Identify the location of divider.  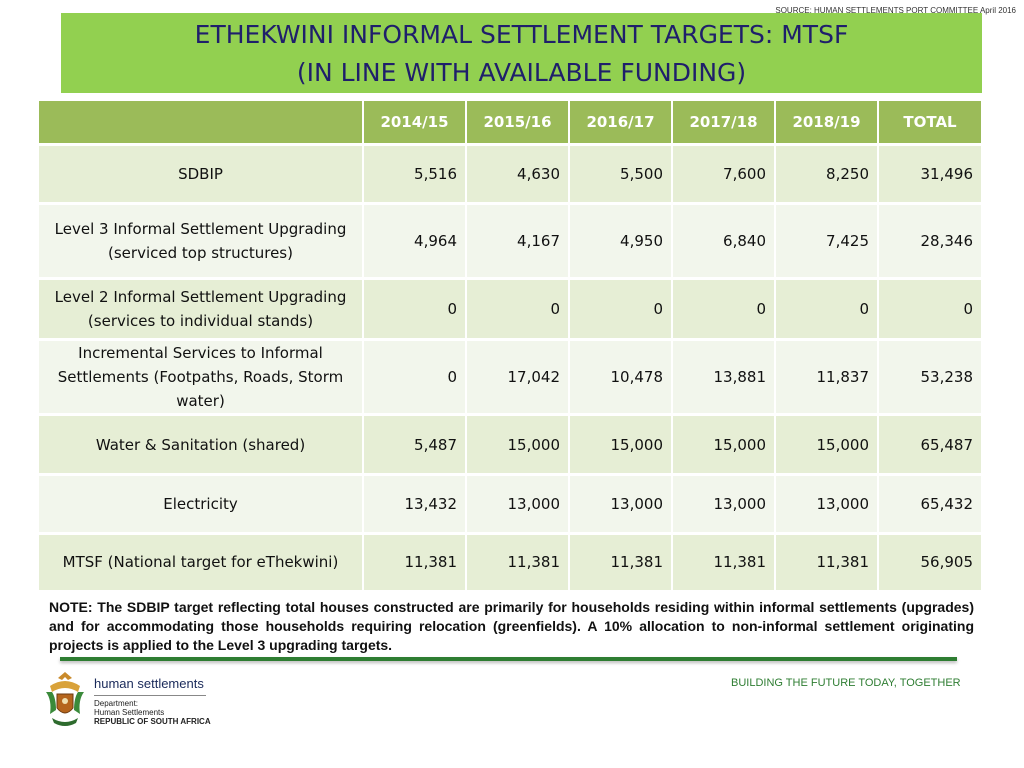
(508, 659).